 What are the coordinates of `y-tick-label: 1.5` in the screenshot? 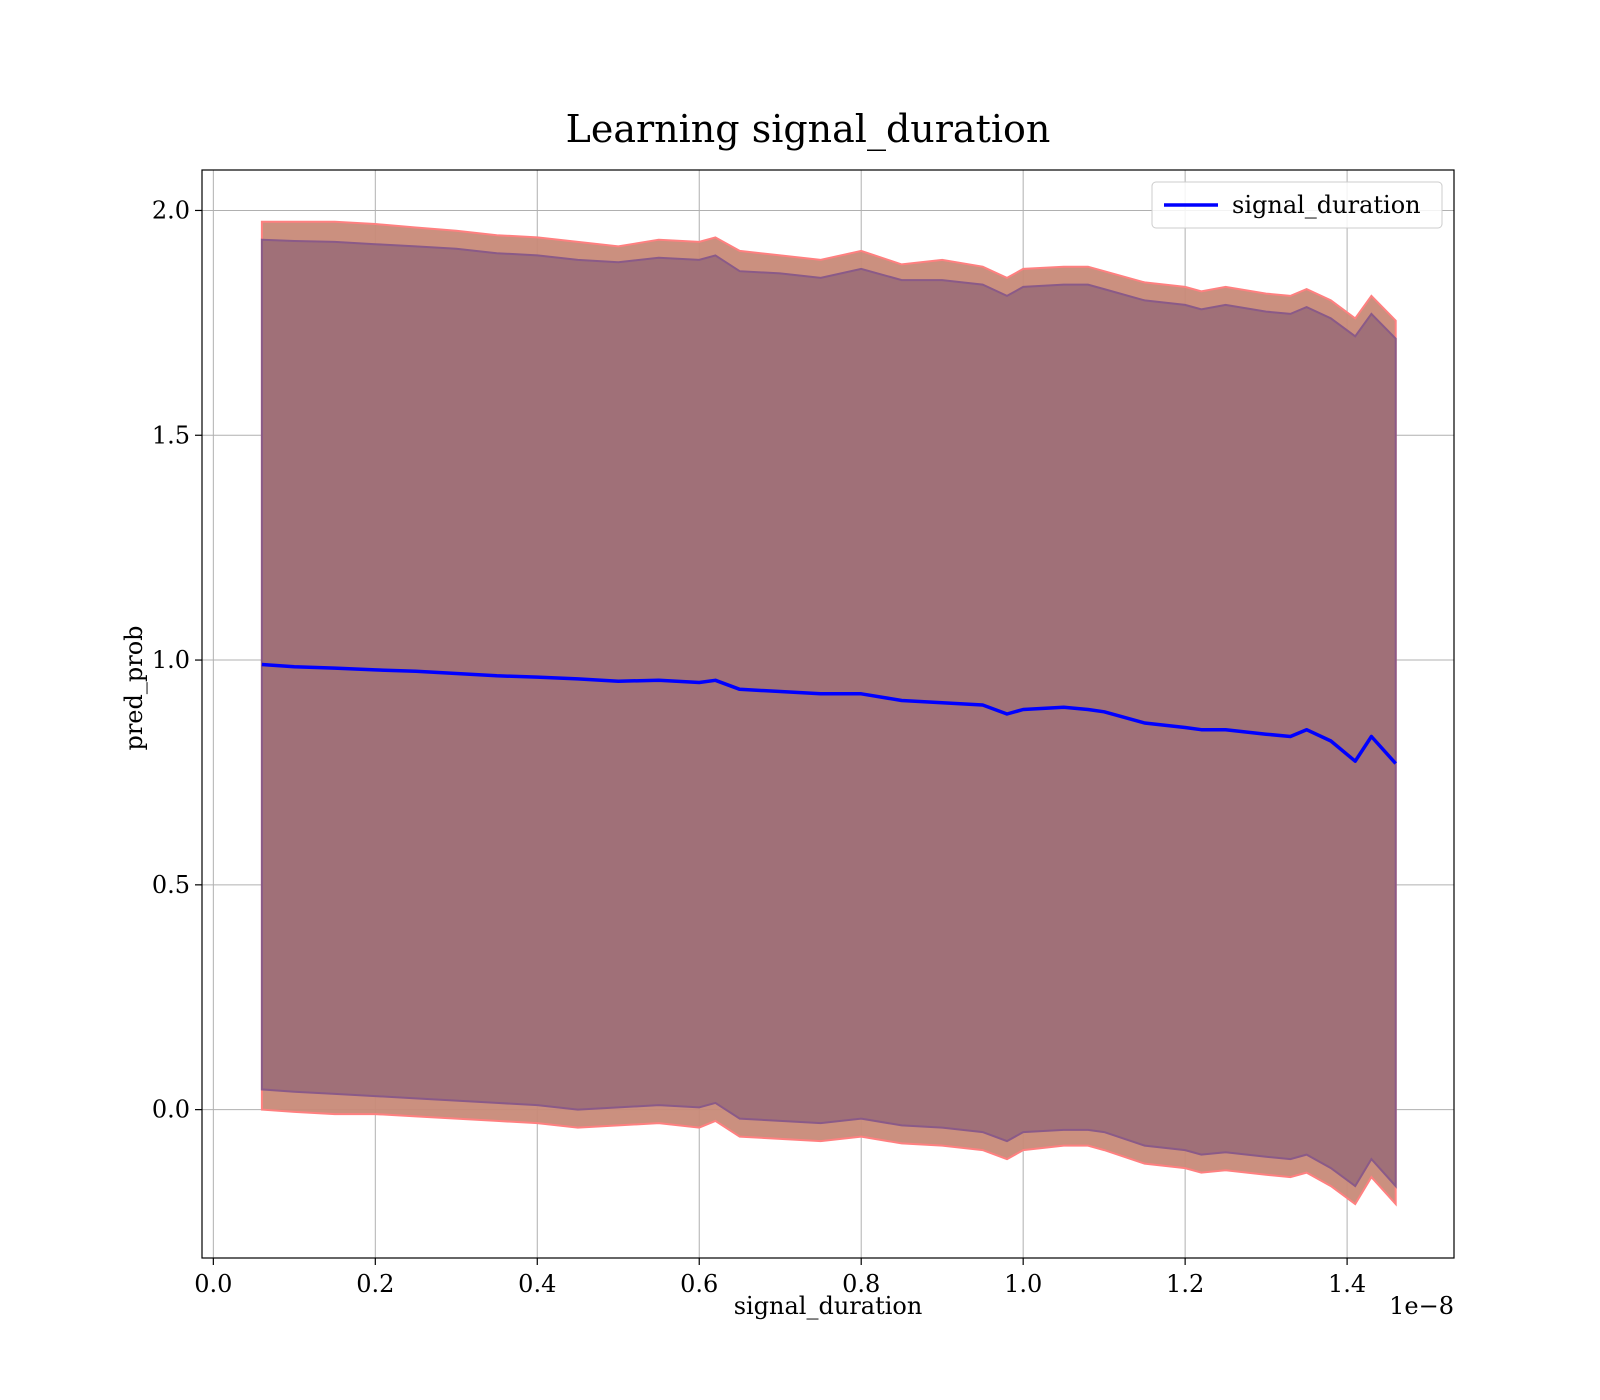 It's located at (171, 435).